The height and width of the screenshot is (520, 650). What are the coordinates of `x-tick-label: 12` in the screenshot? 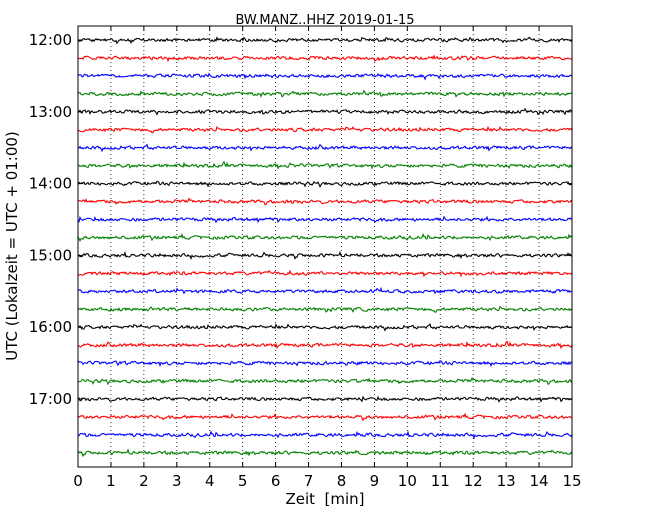 It's located at (473, 481).